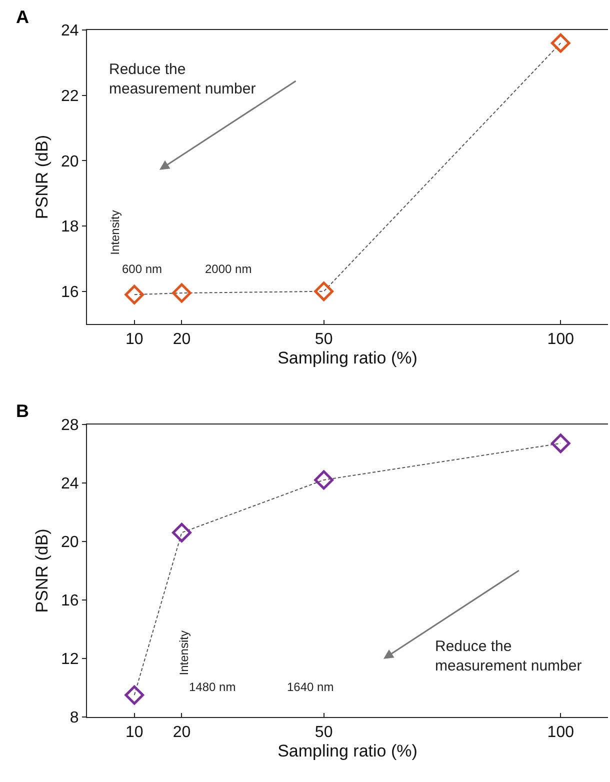 This screenshot has height=782, width=610. Describe the element at coordinates (310, 687) in the screenshot. I see `annotation: 1640 nm` at that location.